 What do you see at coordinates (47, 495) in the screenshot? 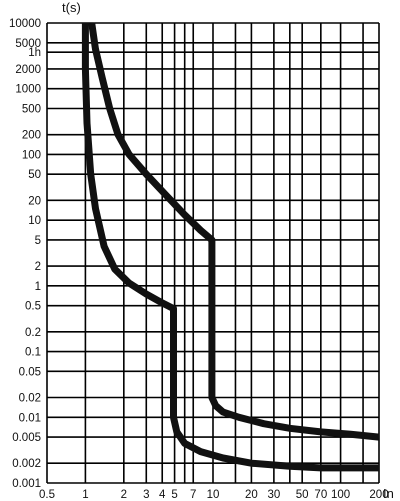
I see `x-tick-label: 0.5` at bounding box center [47, 495].